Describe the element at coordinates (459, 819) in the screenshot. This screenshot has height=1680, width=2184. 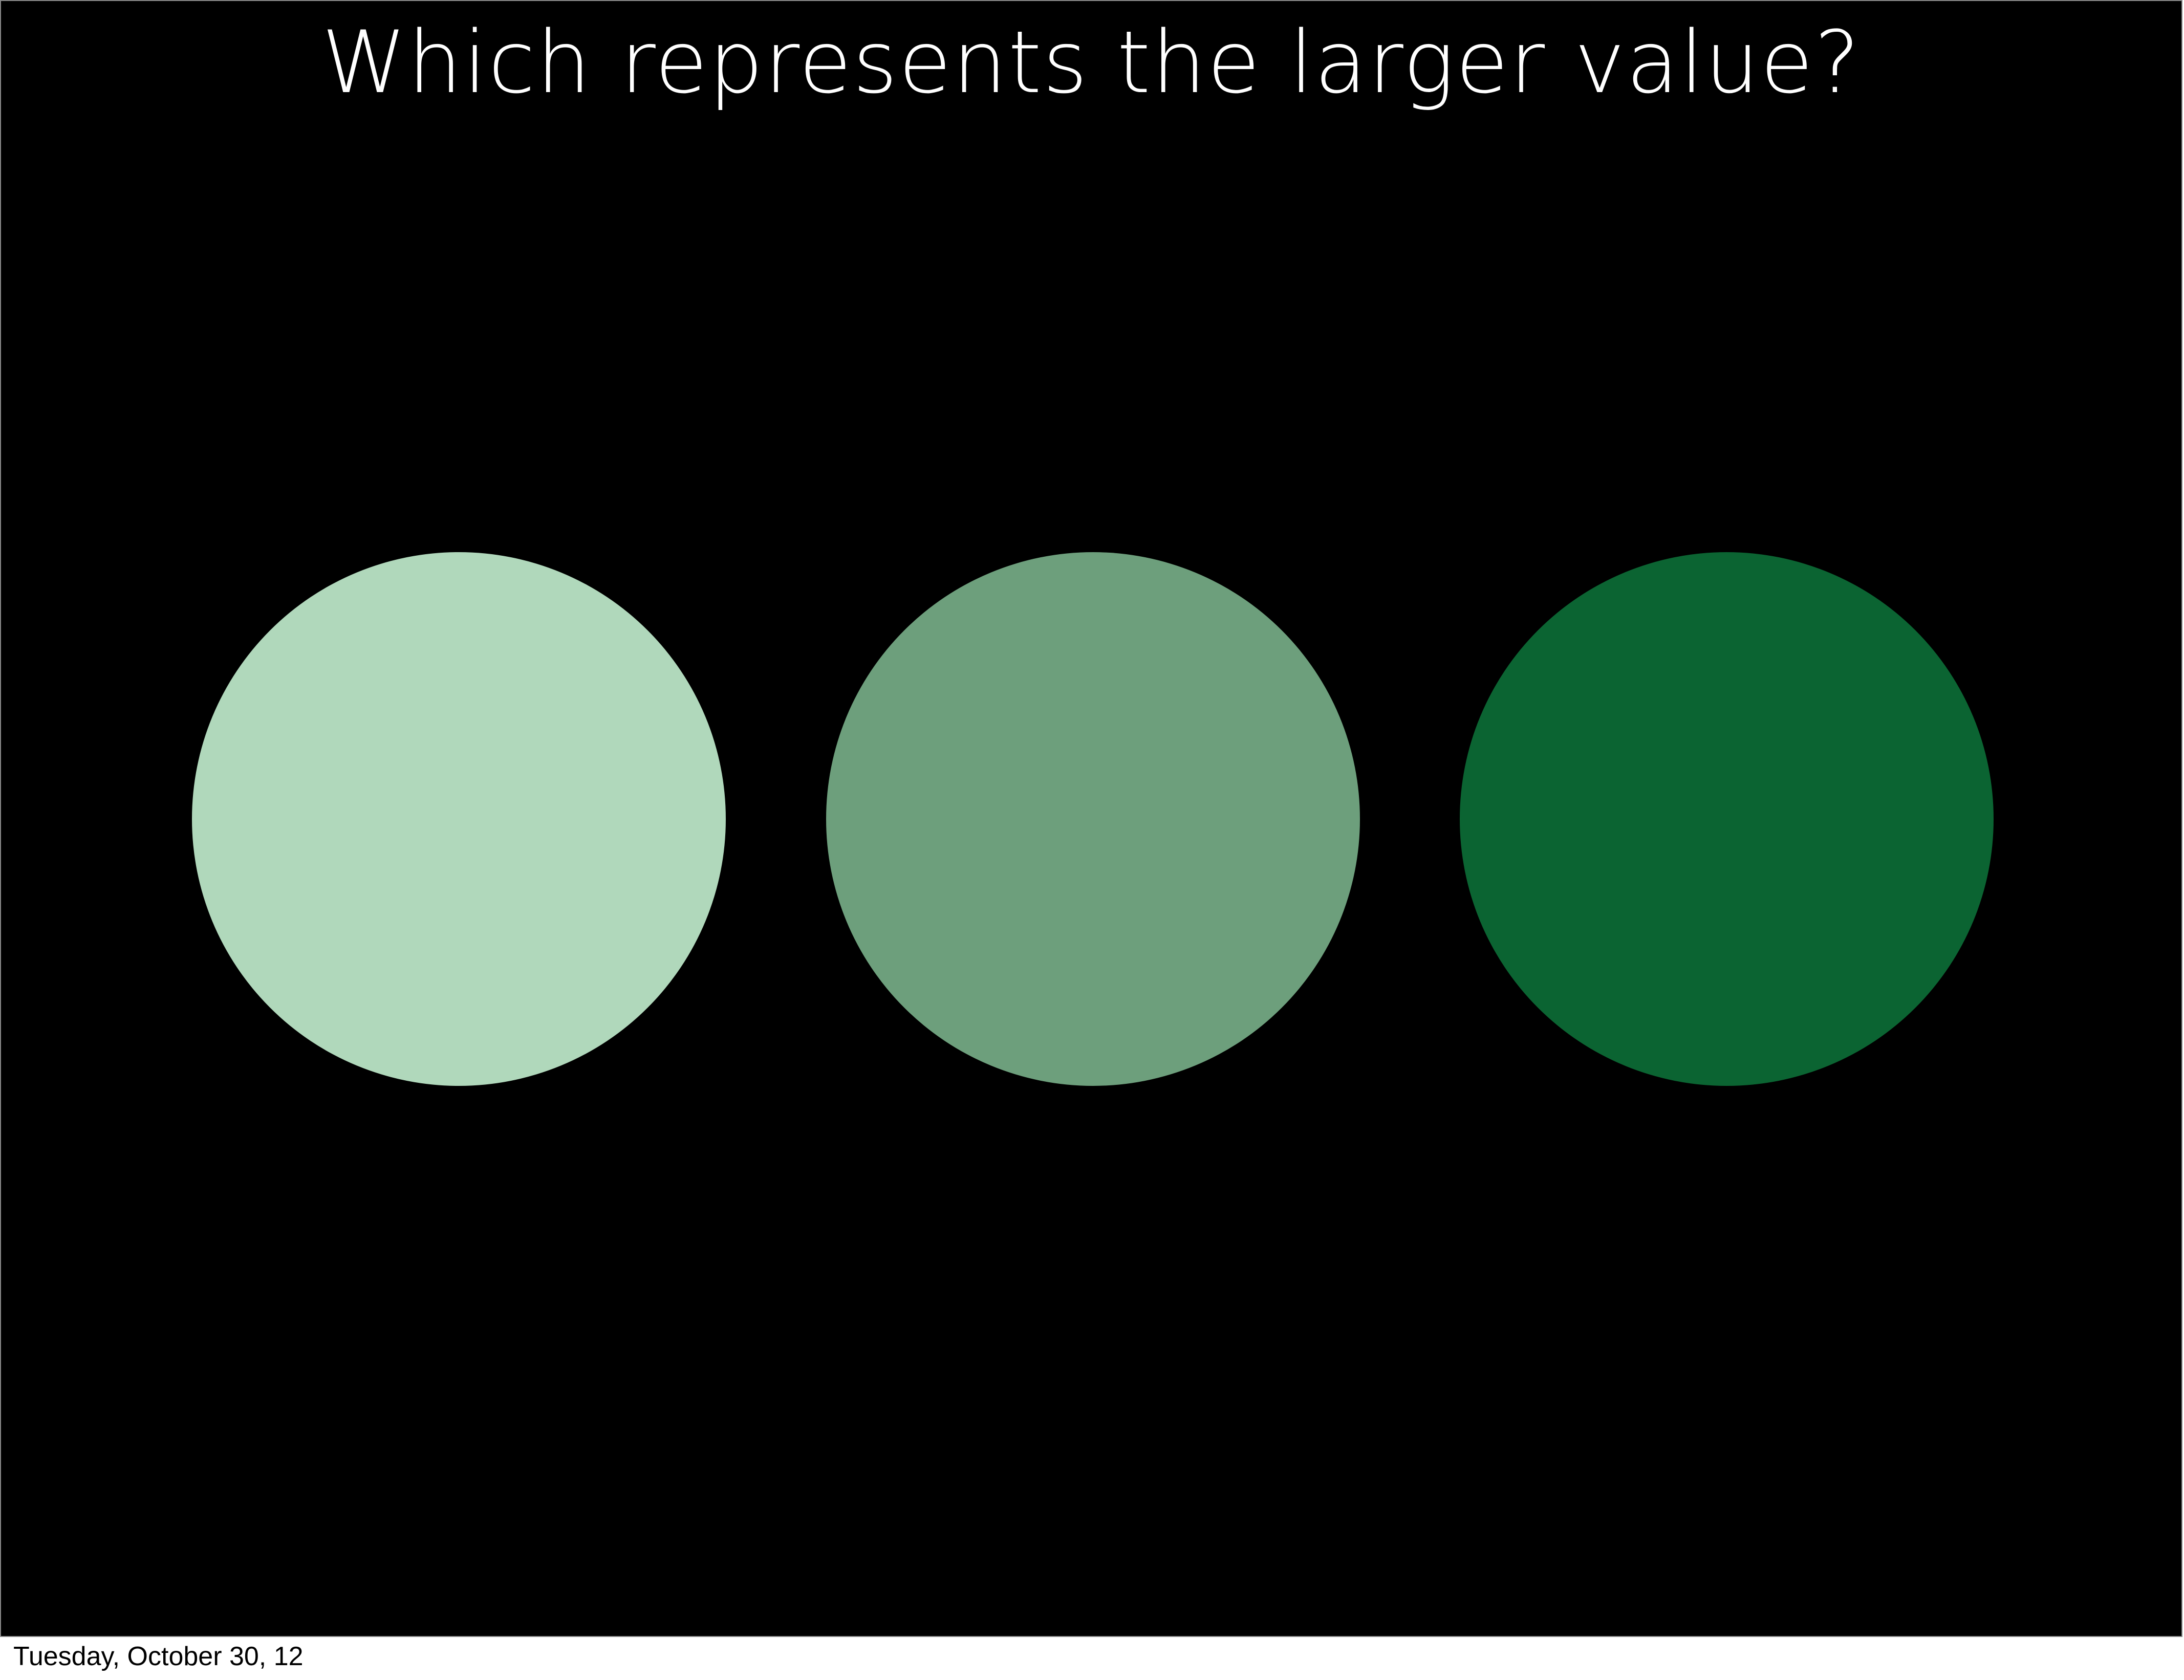
I see `light-green-circle` at that location.